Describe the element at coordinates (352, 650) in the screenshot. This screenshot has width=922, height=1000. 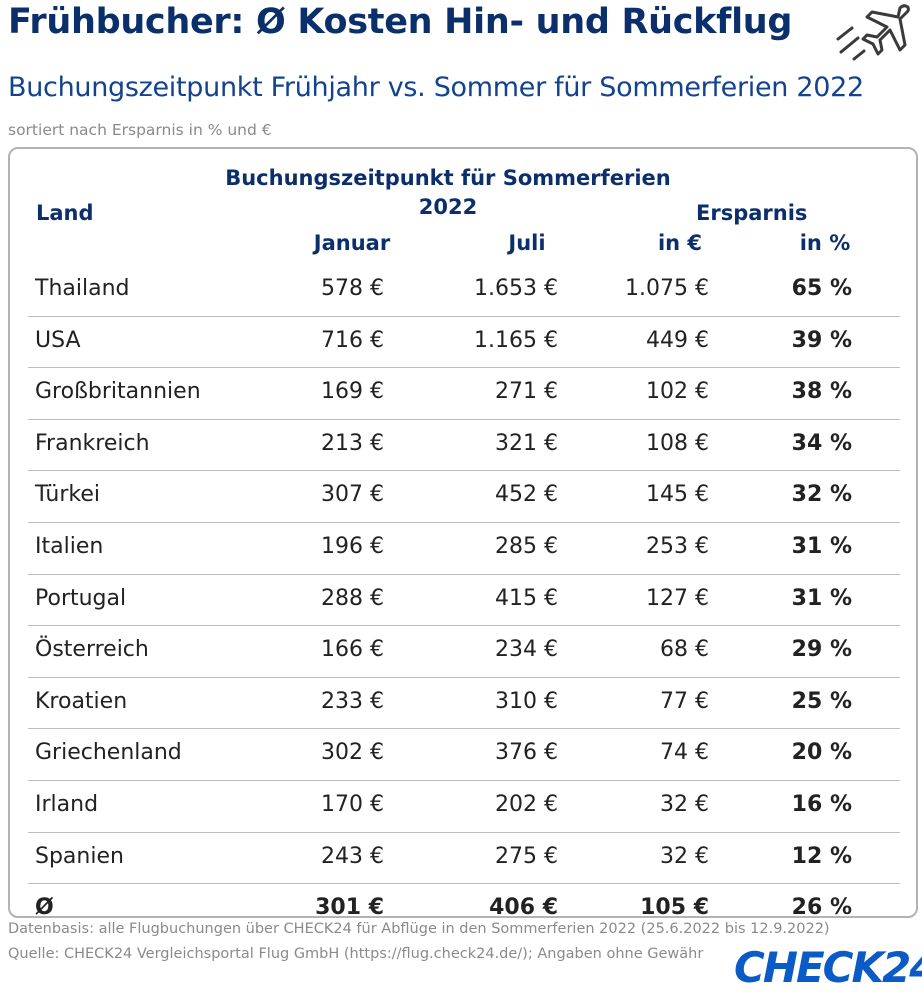
I see `cell-januar: 166 €` at that location.